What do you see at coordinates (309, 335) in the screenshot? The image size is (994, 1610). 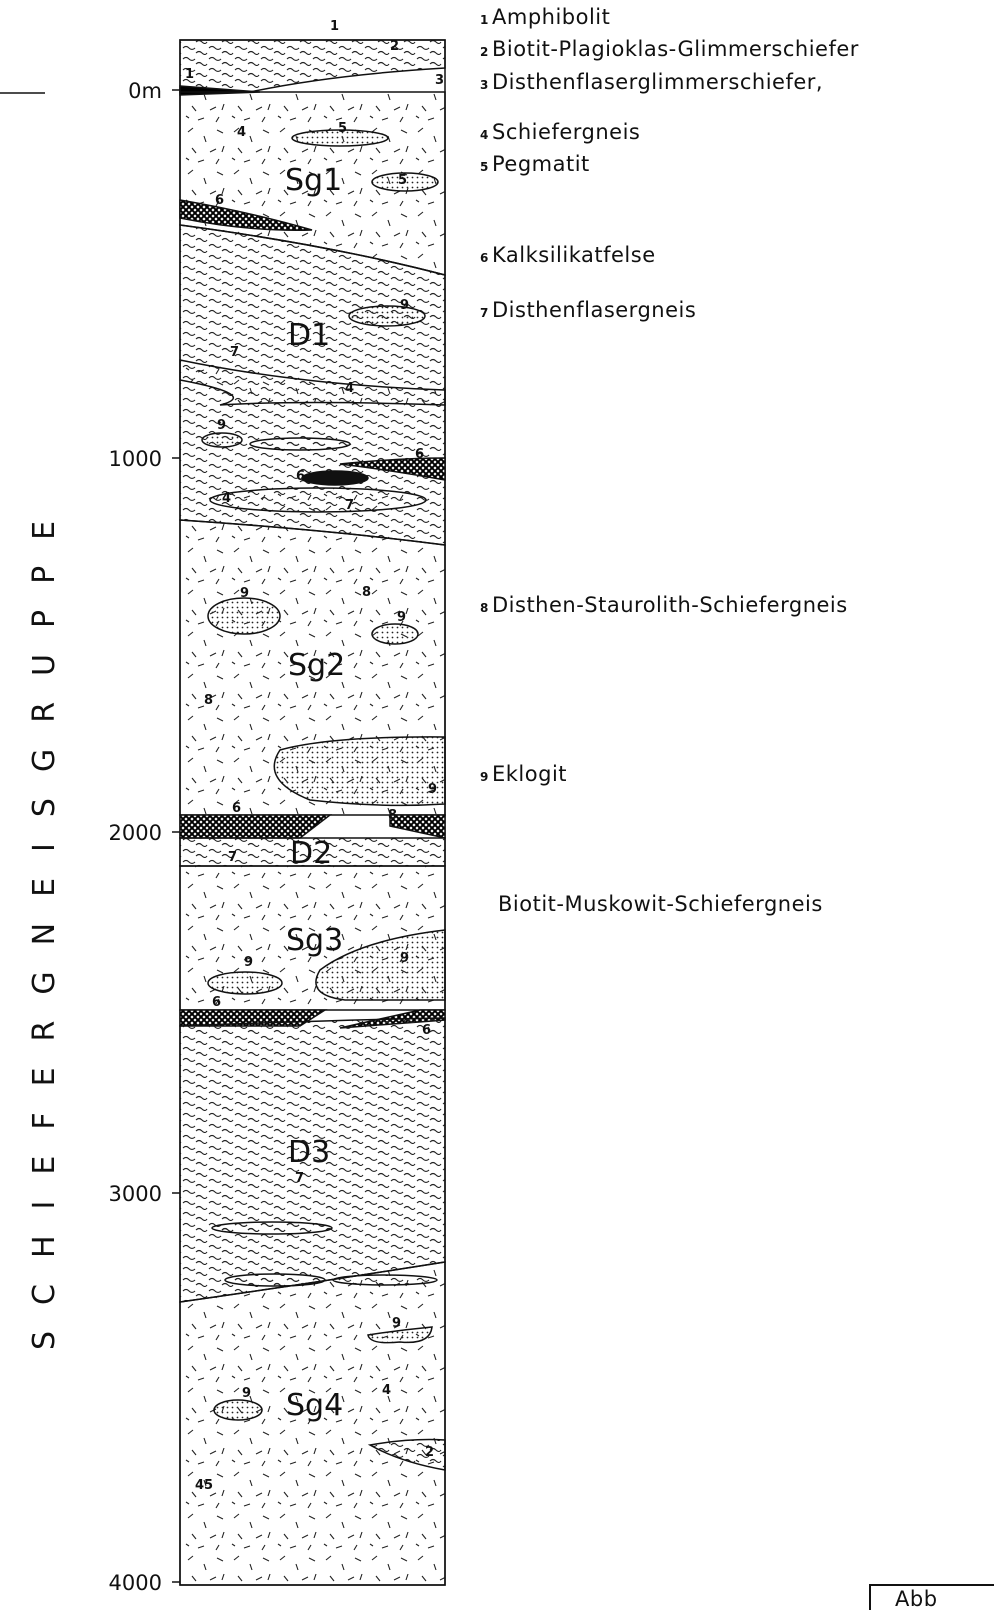 I see `column-label: D1` at bounding box center [309, 335].